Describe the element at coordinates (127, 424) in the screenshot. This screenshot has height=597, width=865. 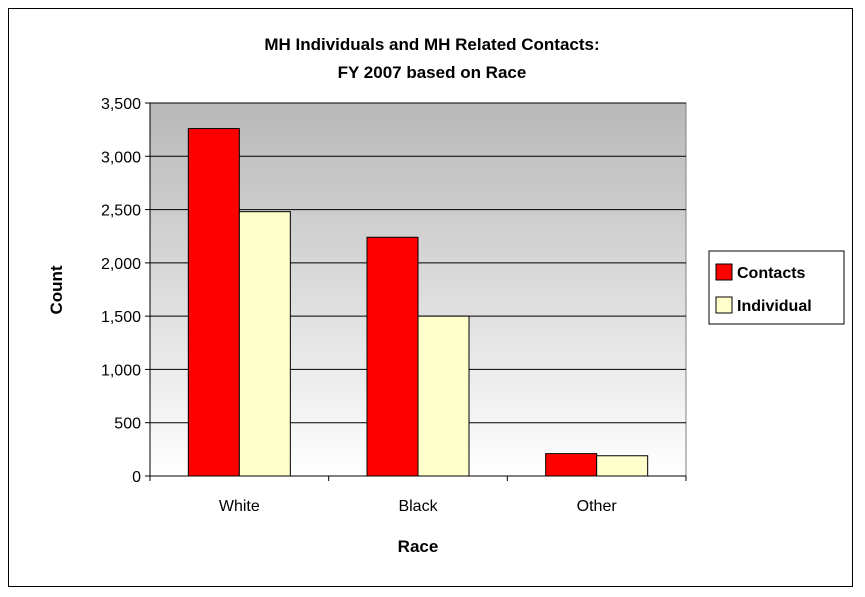
I see `y-tick-label: 500` at that location.